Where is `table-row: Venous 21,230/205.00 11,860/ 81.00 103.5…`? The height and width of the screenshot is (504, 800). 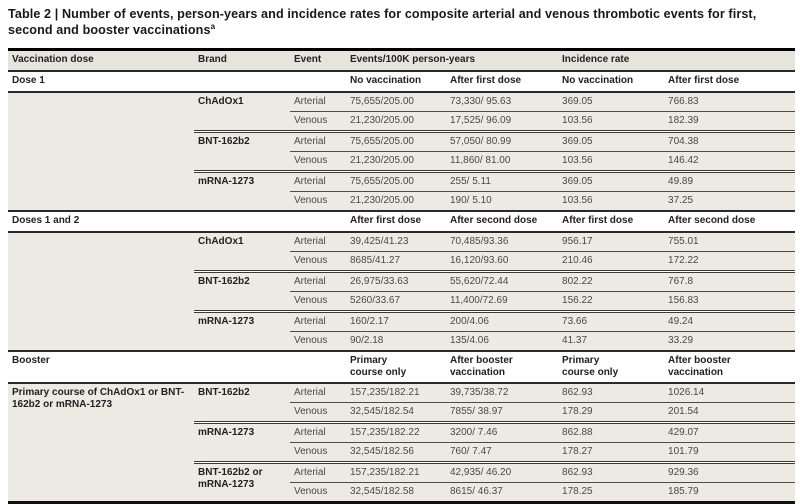 table-row: Venous 21,230/205.00 11,860/ 81.00 103.5… is located at coordinates (402, 161).